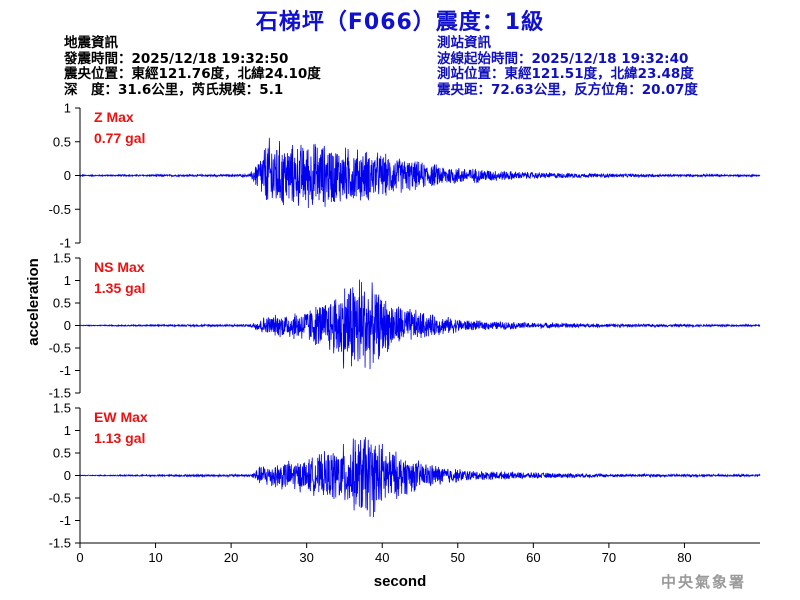  Describe the element at coordinates (174, 89) in the screenshot. I see `depth-magnitude-text: 深 度：31.6公里，芮氏規模：5.1` at that location.